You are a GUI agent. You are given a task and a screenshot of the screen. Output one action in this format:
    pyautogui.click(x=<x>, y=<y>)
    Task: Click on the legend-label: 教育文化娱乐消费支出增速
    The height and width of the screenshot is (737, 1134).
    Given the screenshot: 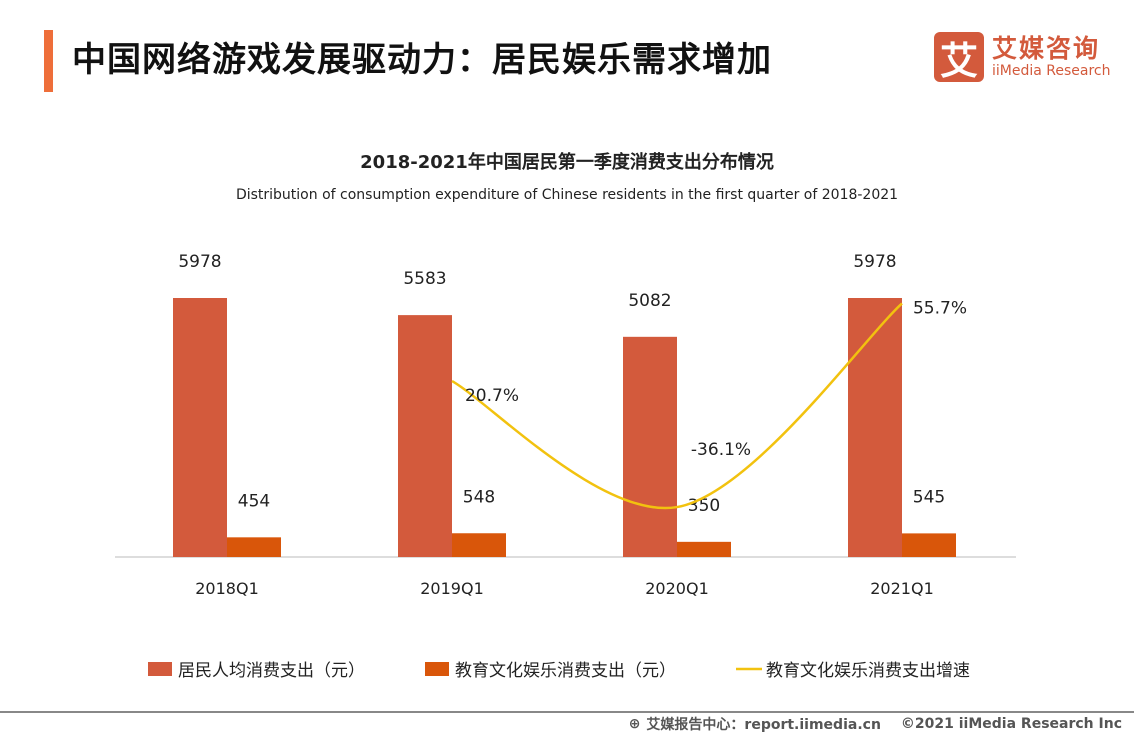 What is the action you would take?
    pyautogui.click(x=868, y=671)
    